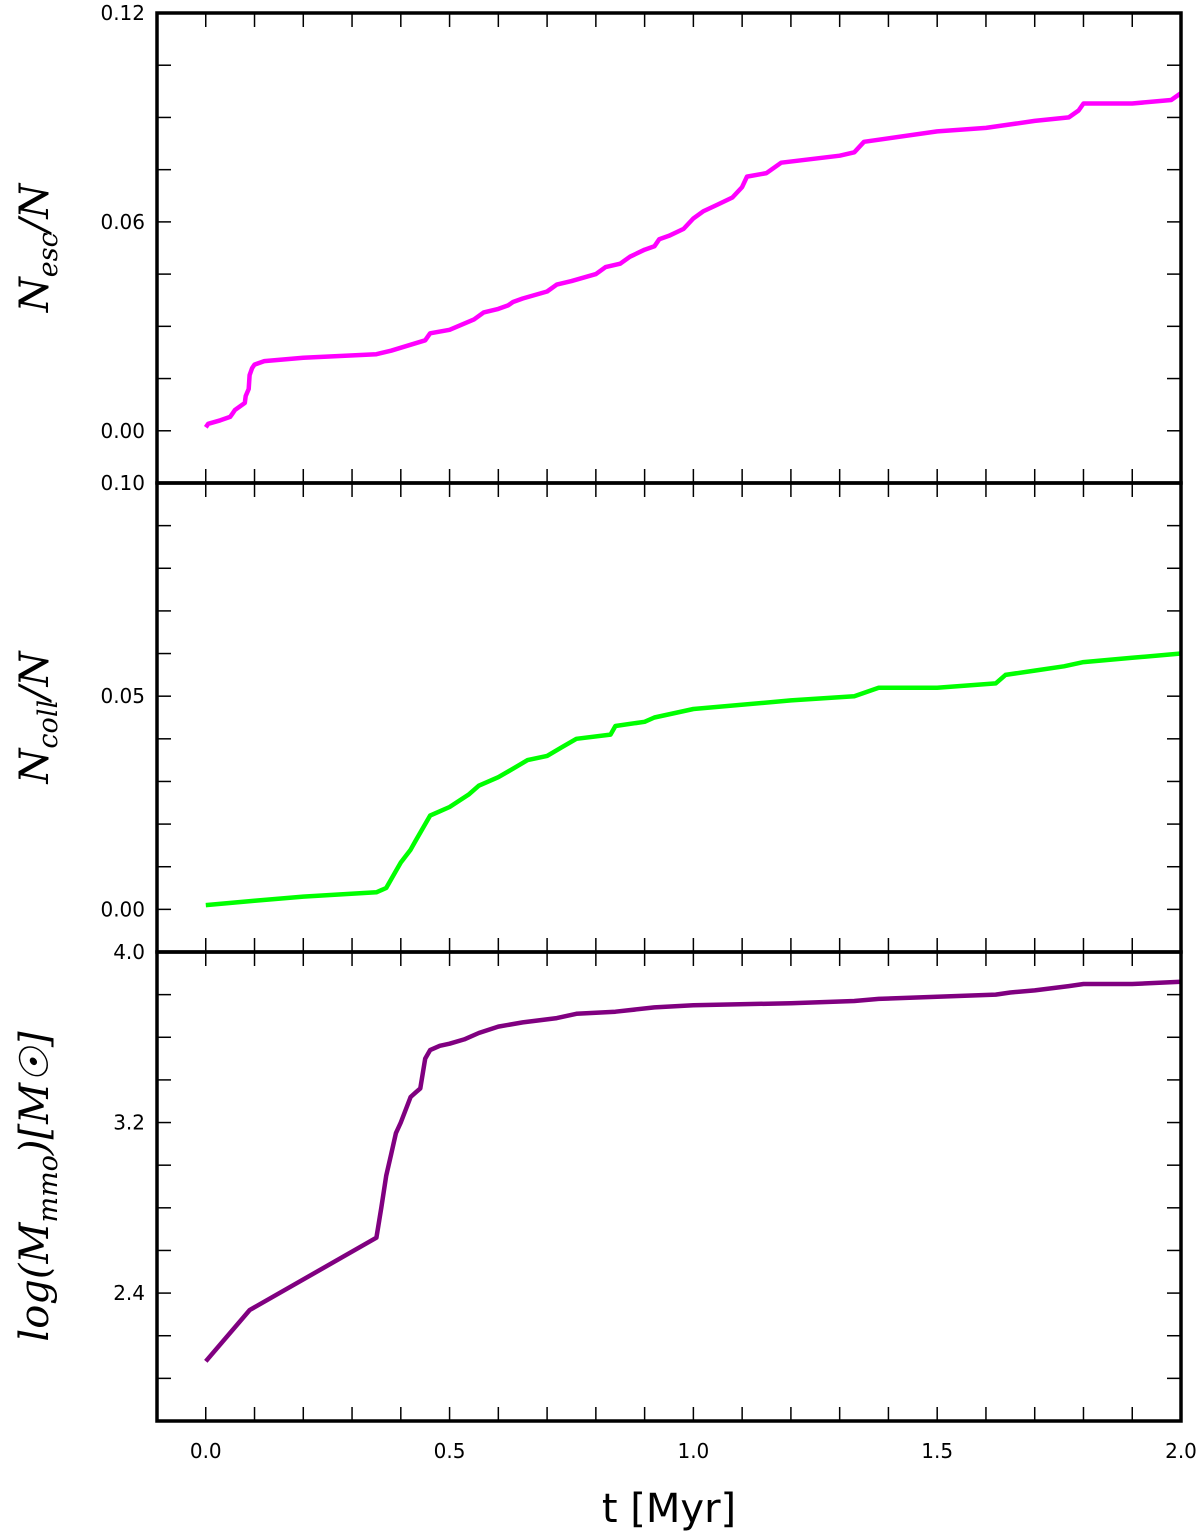  I want to click on series-line-coll, so click(693, 779).